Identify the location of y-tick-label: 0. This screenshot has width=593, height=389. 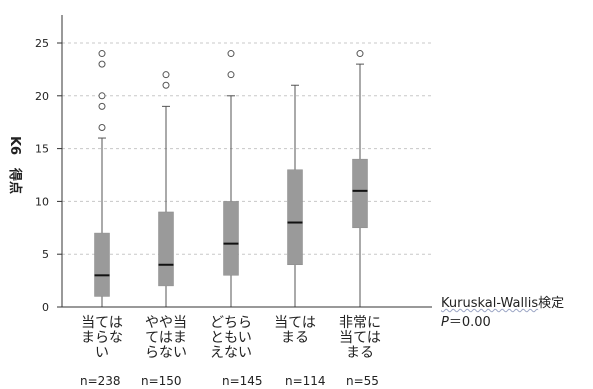
(45, 307).